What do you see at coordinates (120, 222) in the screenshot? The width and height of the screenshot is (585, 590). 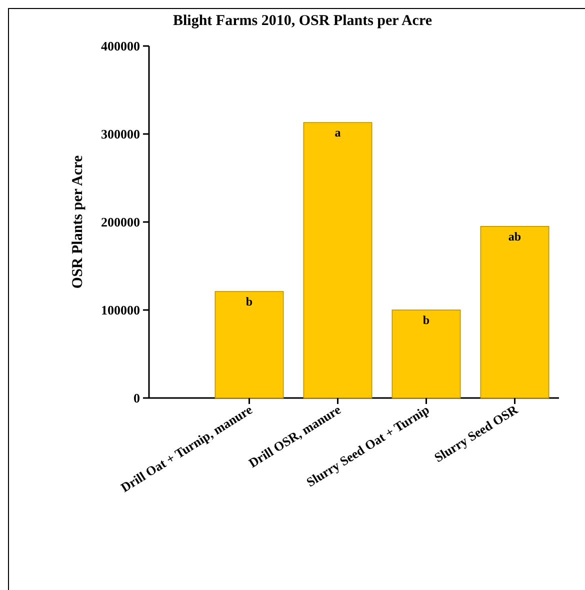 I see `y-tick-label: 200000` at bounding box center [120, 222].